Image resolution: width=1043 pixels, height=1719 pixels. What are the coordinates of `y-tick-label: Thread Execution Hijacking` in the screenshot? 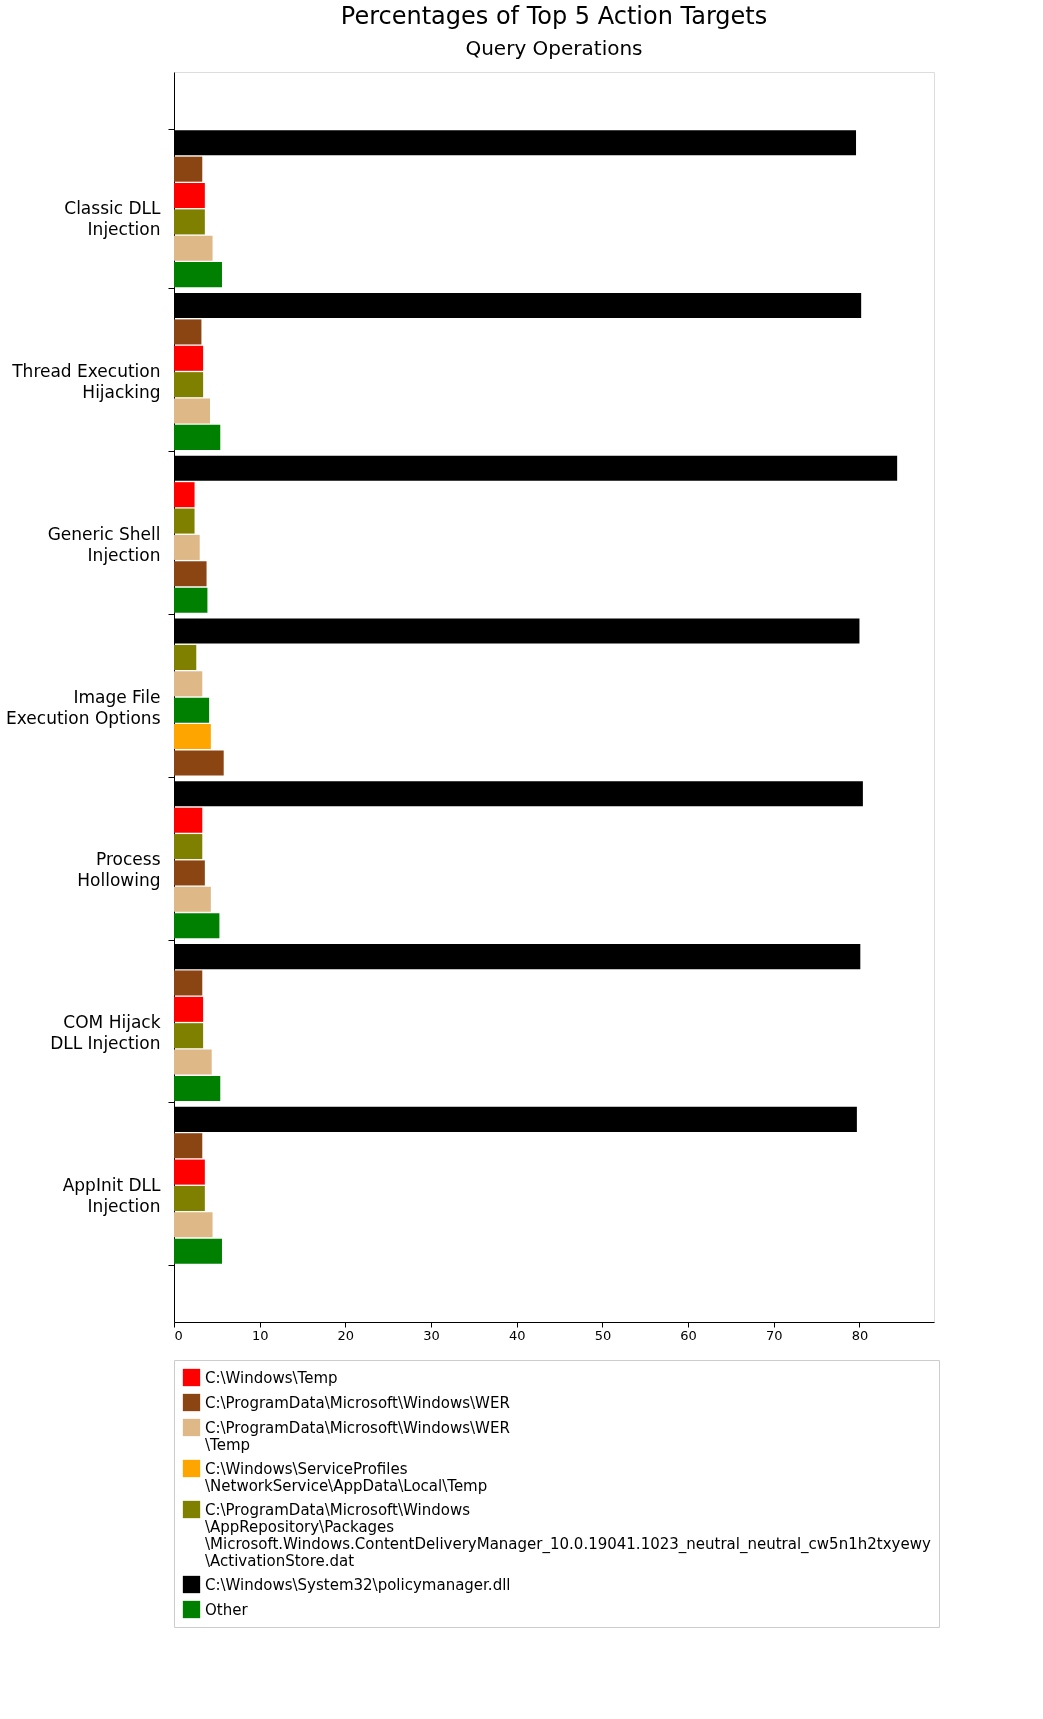 It's located at (86, 381).